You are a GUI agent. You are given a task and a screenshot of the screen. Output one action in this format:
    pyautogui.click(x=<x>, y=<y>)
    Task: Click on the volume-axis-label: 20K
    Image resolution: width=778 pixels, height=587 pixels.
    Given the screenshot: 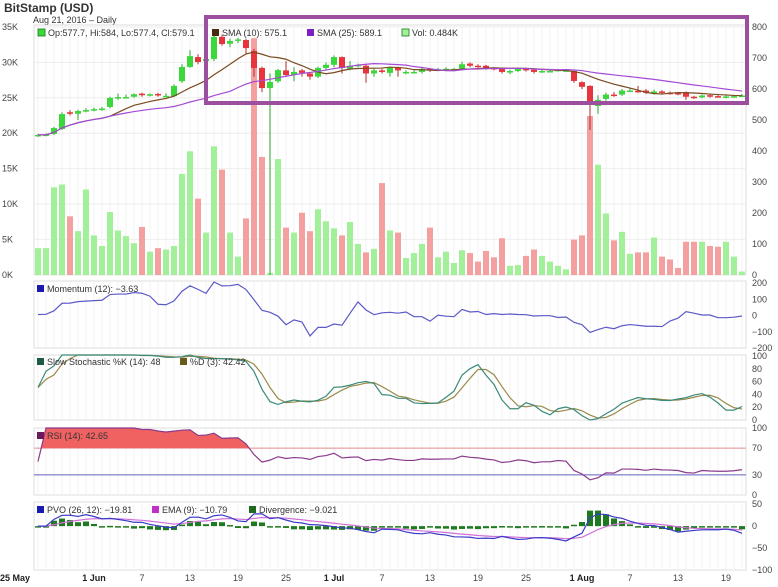 What is the action you would take?
    pyautogui.click(x=10, y=133)
    